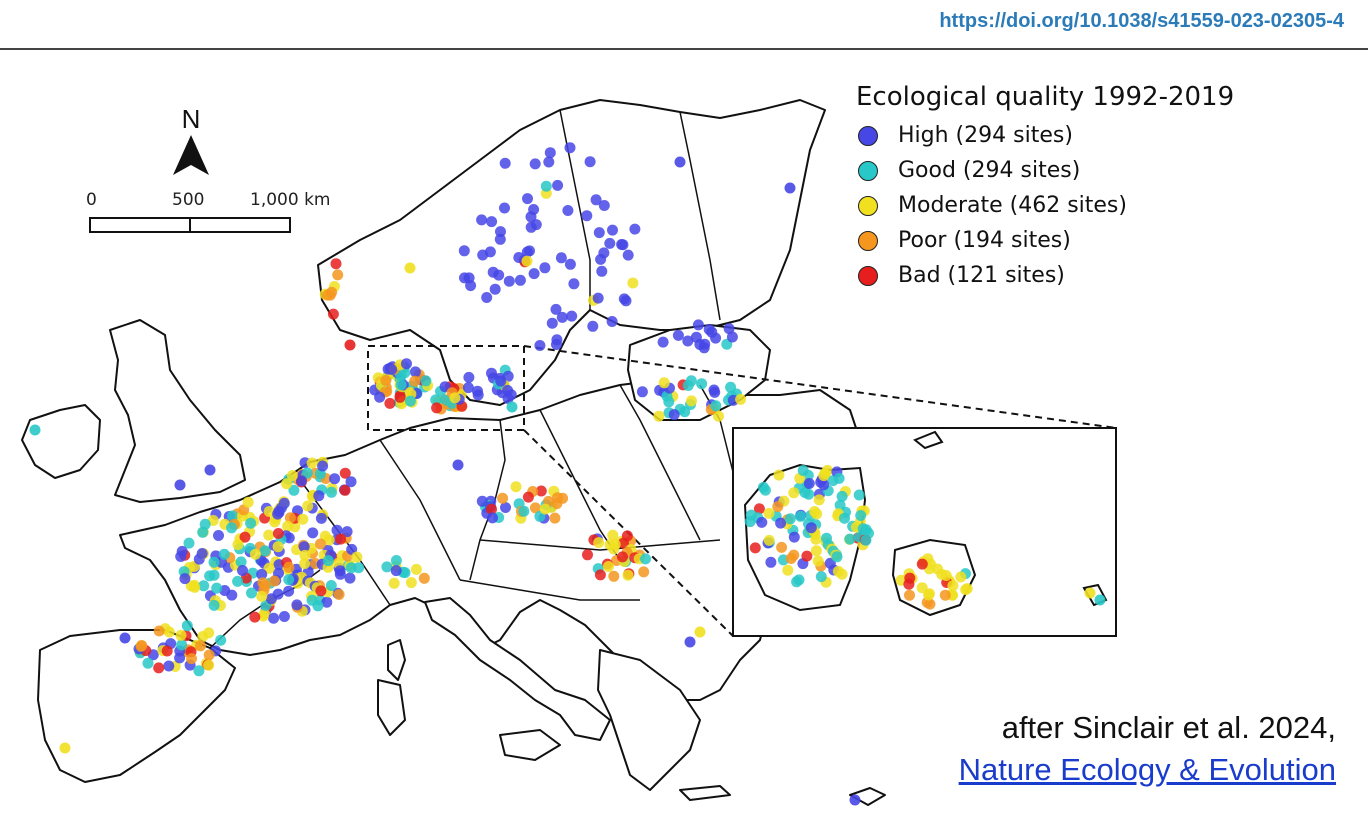 This screenshot has width=1368, height=817. What do you see at coordinates (981, 275) in the screenshot?
I see `legend-label-bad: Bad (121 sites)` at bounding box center [981, 275].